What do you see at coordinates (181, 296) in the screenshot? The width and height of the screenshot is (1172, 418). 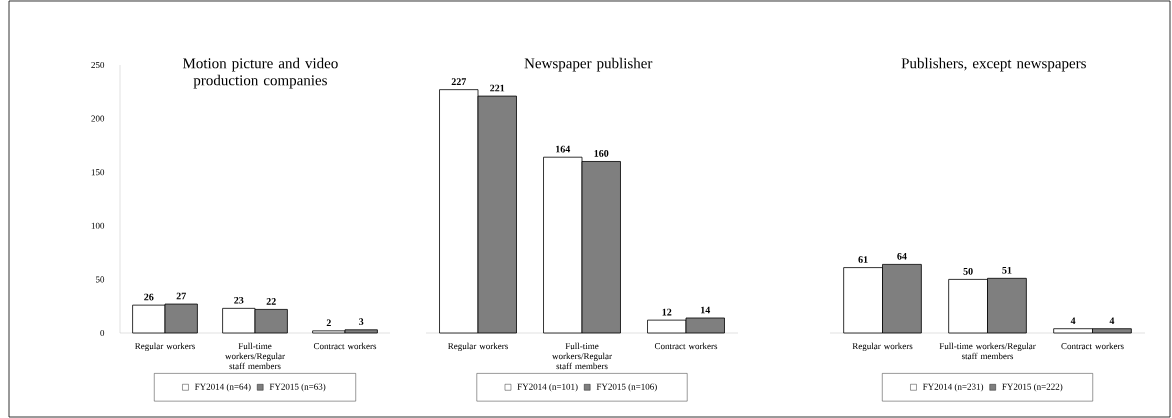 I see `data-label: 27` at bounding box center [181, 296].